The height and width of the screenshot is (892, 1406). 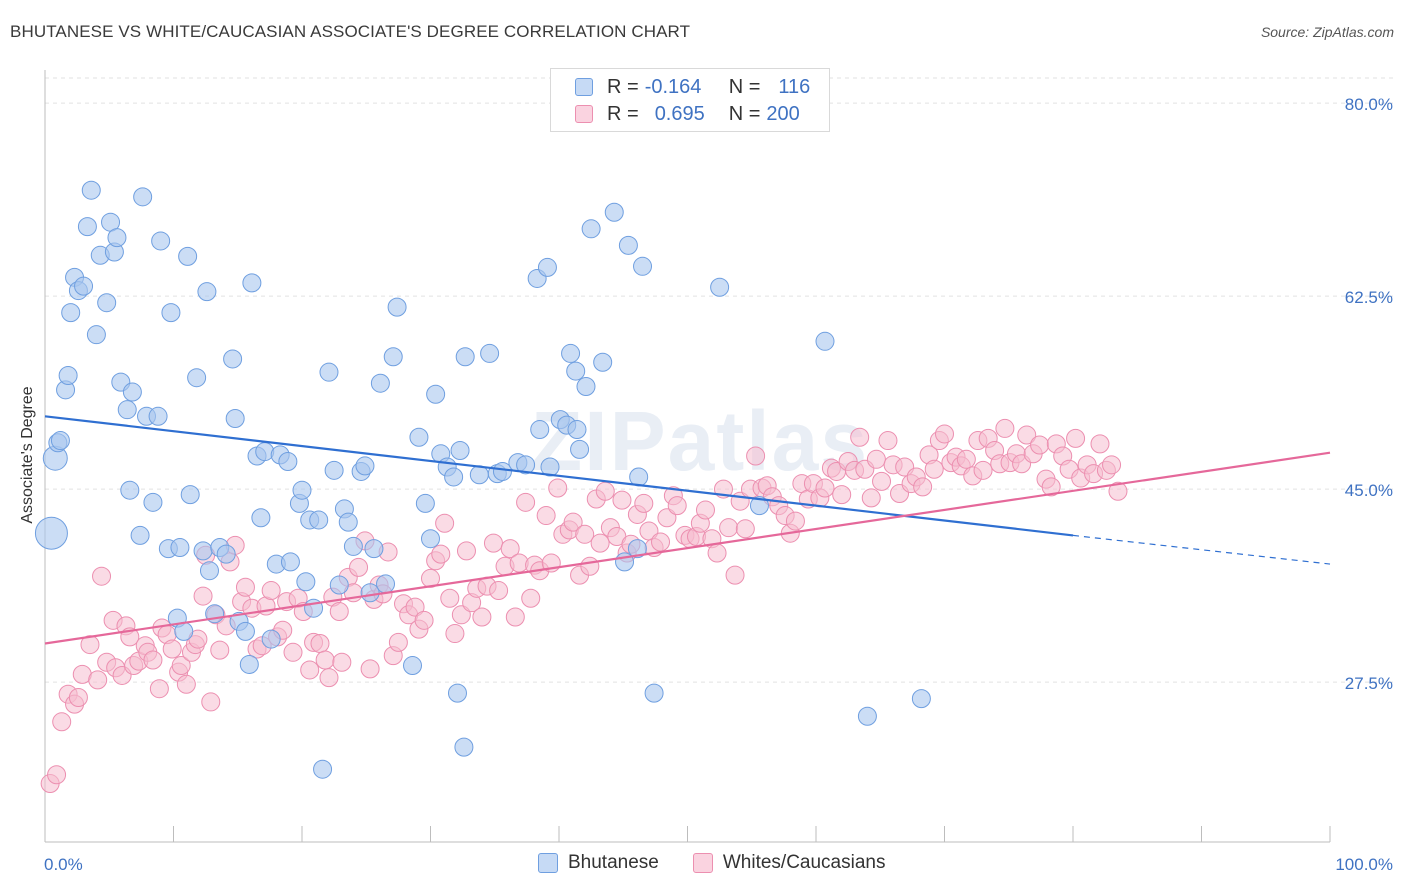 What do you see at coordinates (783, 113) in the screenshot?
I see `legend-n-value: 200` at bounding box center [783, 113].